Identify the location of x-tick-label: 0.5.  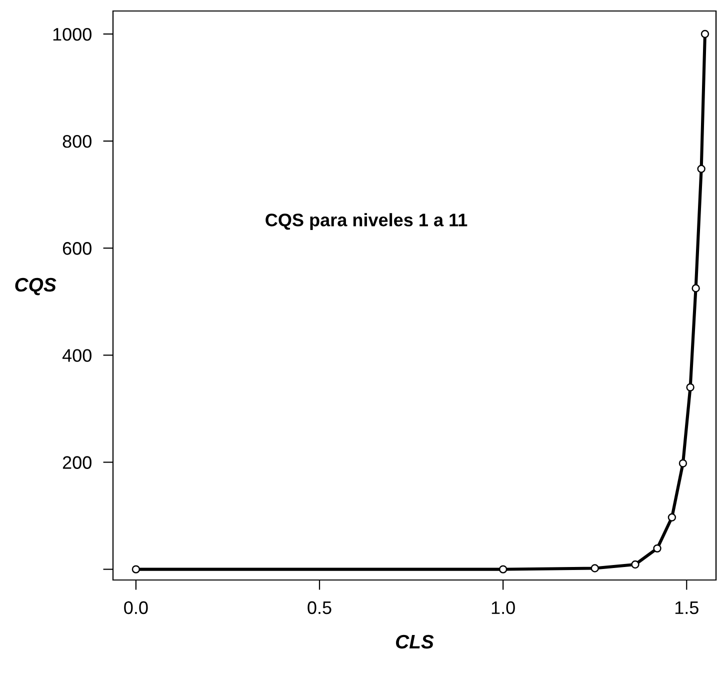
(320, 607).